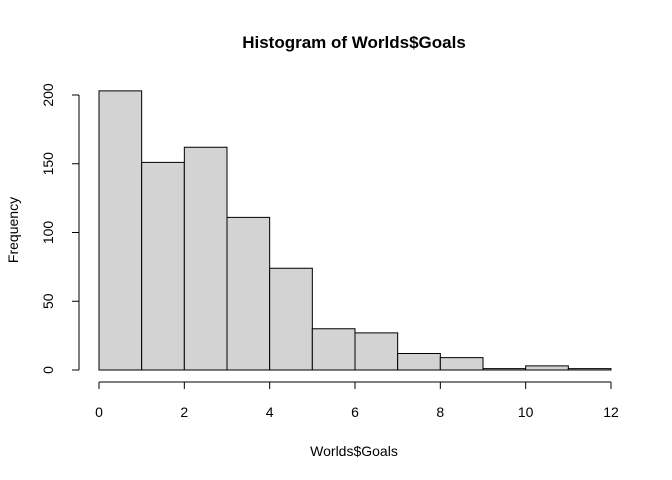 The image size is (672, 480). Describe the element at coordinates (48, 301) in the screenshot. I see `y-tick-label-1: 50` at that location.